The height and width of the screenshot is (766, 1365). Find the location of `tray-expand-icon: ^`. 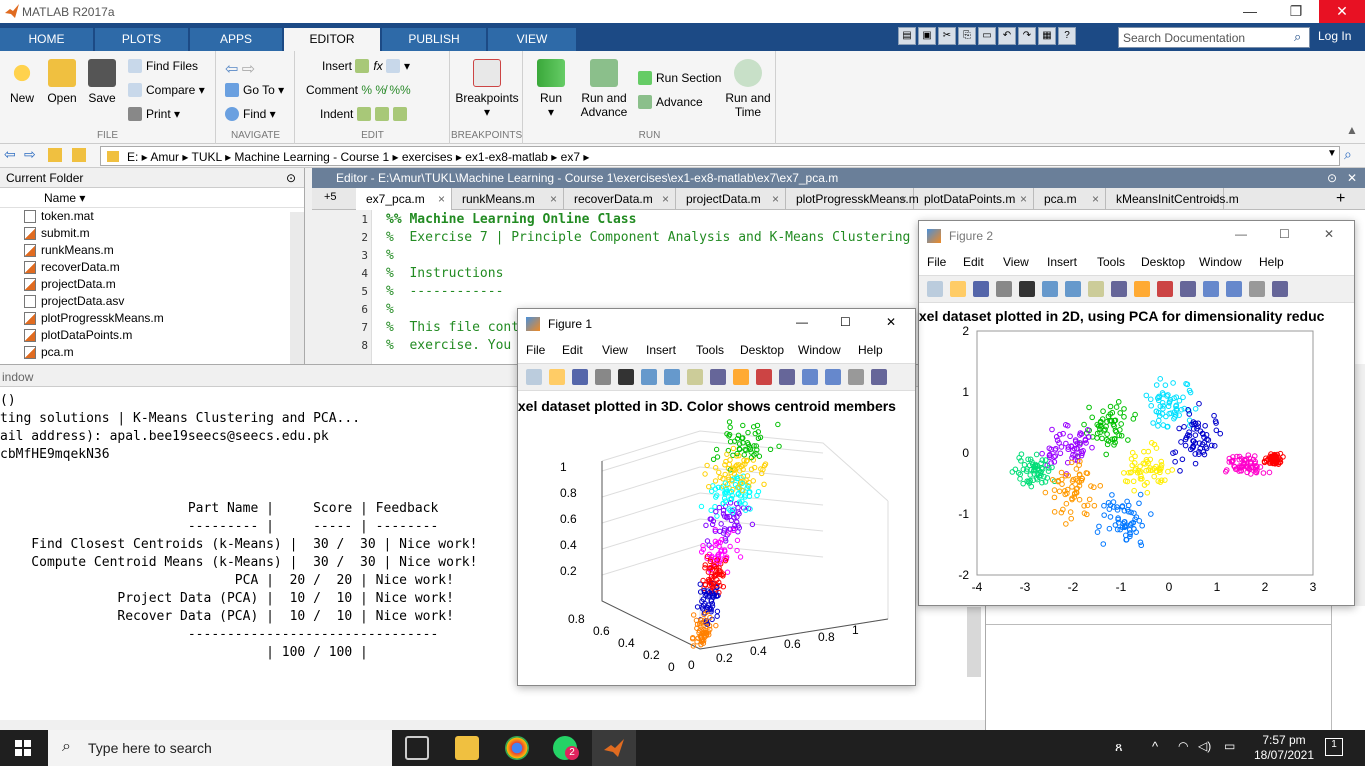

tray-expand-icon: ^ is located at coordinates (1155, 746).